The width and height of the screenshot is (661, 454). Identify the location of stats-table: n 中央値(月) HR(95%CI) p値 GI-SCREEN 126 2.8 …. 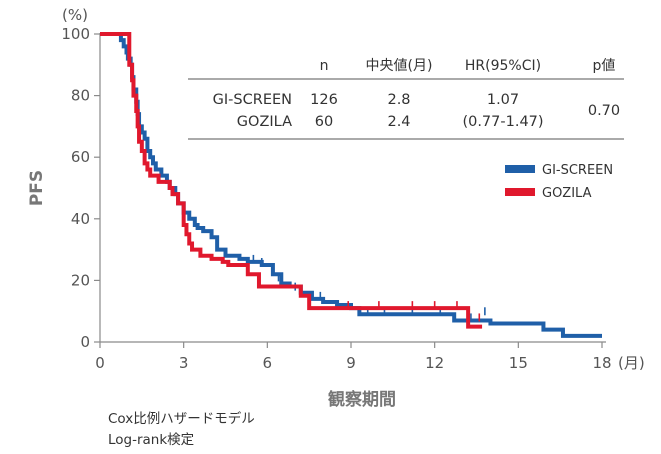
(406, 99).